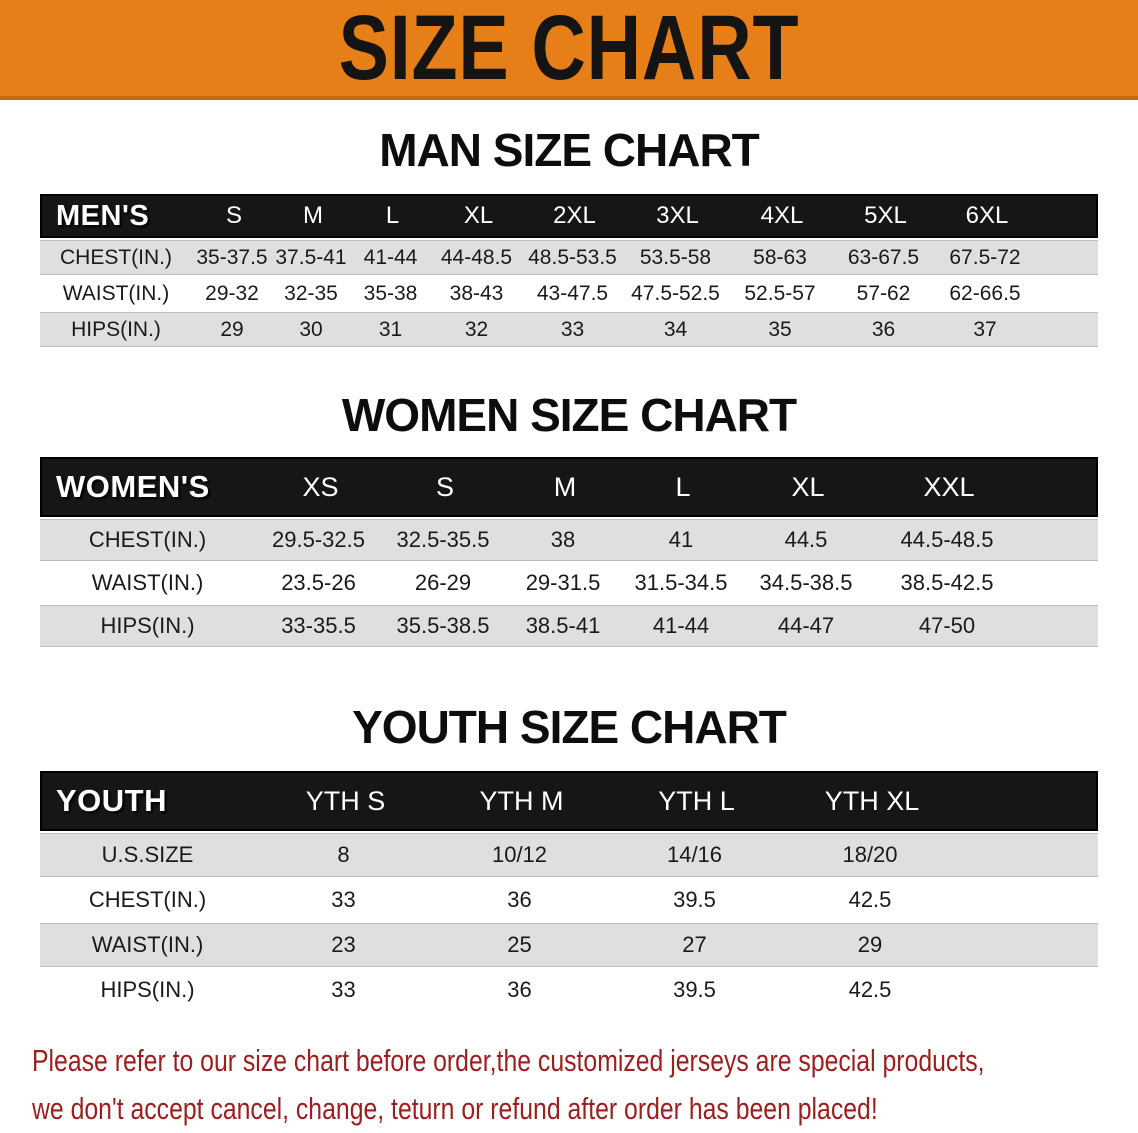 Image resolution: width=1138 pixels, height=1133 pixels. What do you see at coordinates (870, 854) in the screenshot?
I see `cell: 18/20` at bounding box center [870, 854].